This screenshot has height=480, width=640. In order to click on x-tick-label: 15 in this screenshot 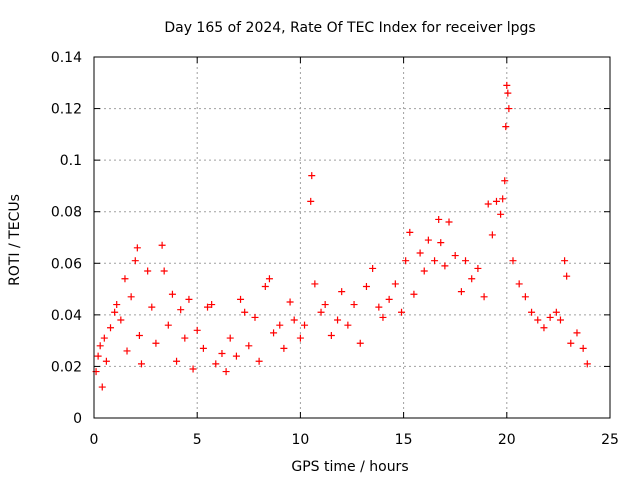, I will do `click(404, 440)`.